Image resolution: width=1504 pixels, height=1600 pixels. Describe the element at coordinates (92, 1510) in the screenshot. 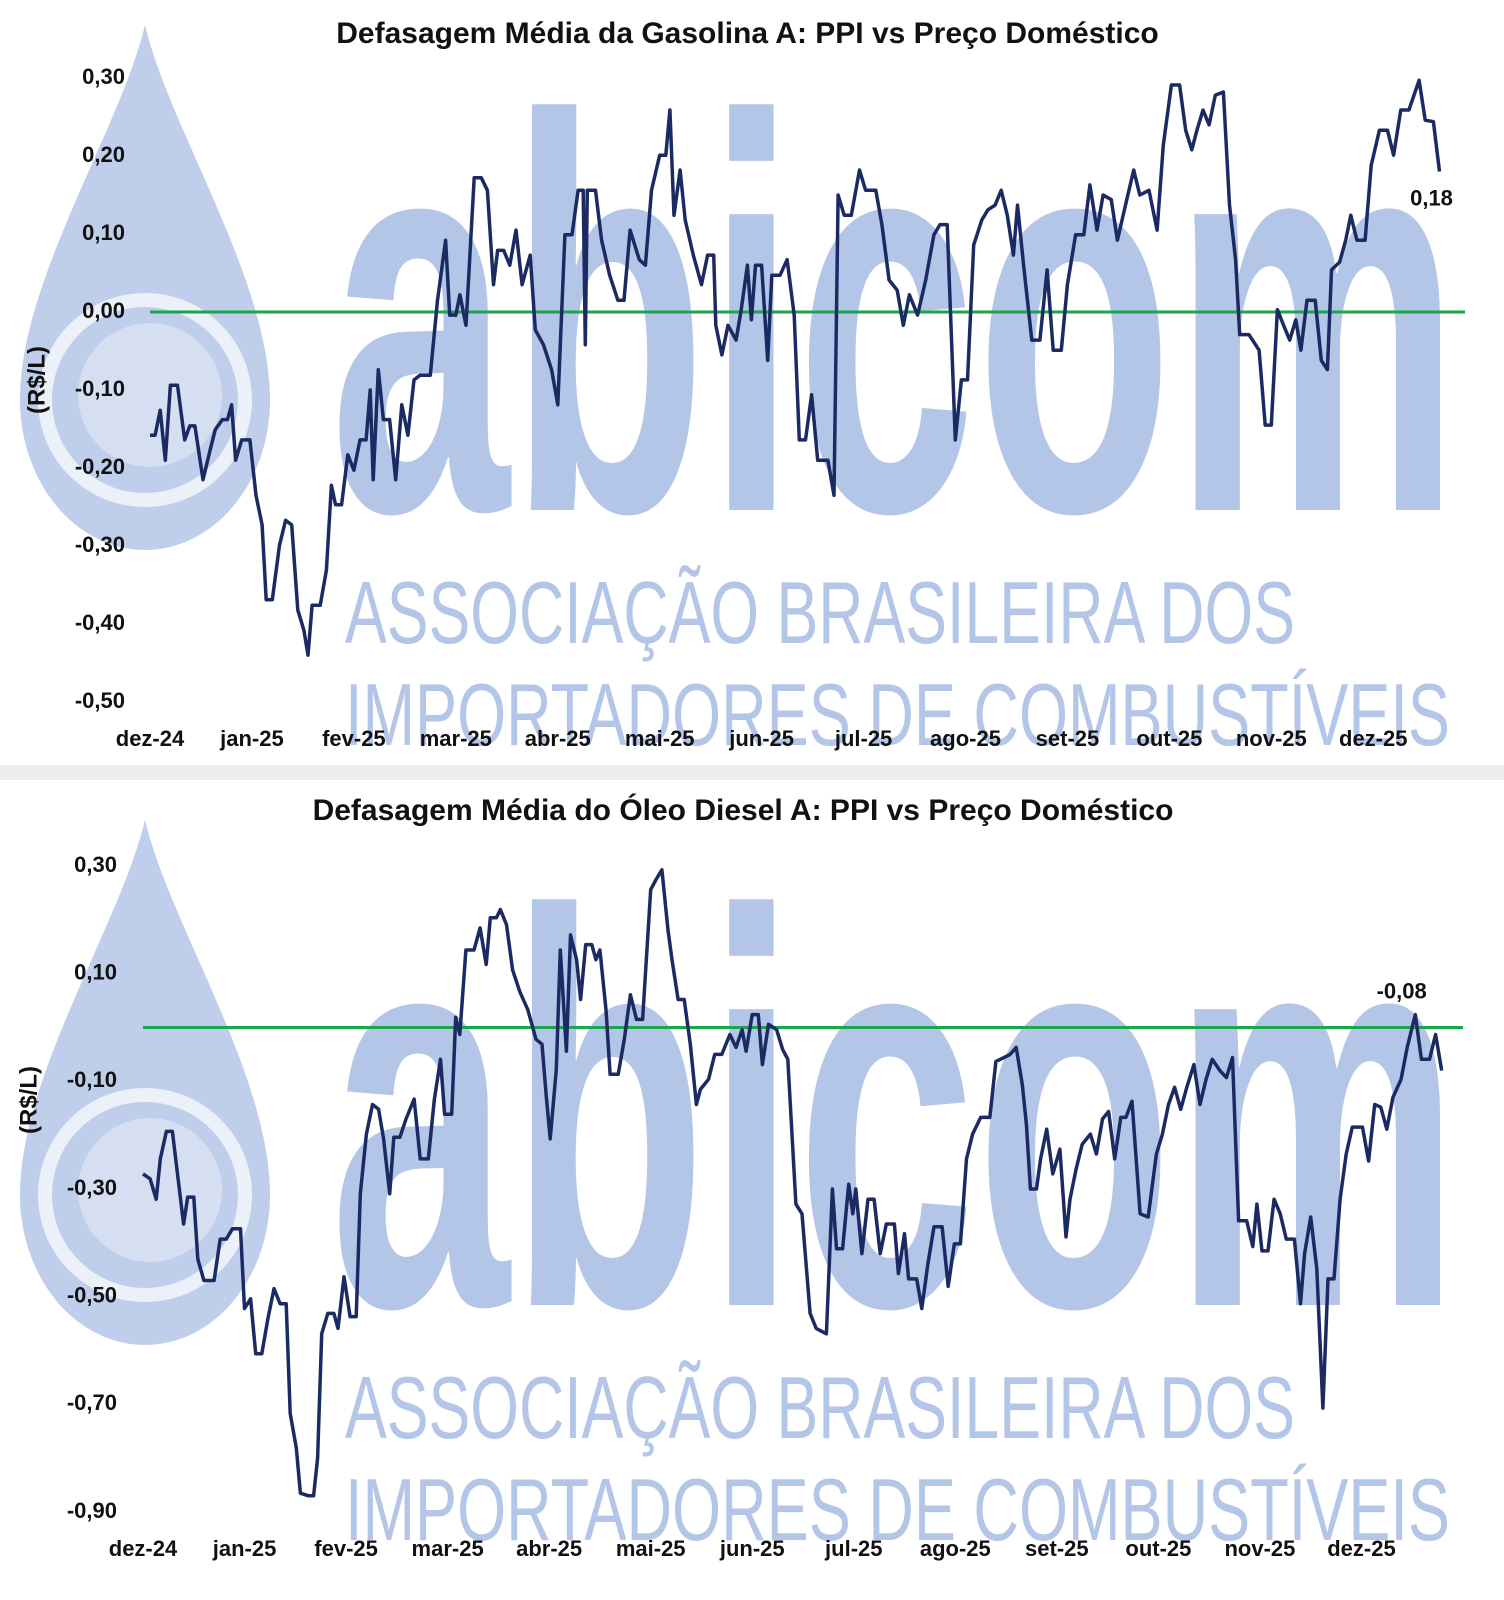

I see `y-tick-label: -0,90` at that location.